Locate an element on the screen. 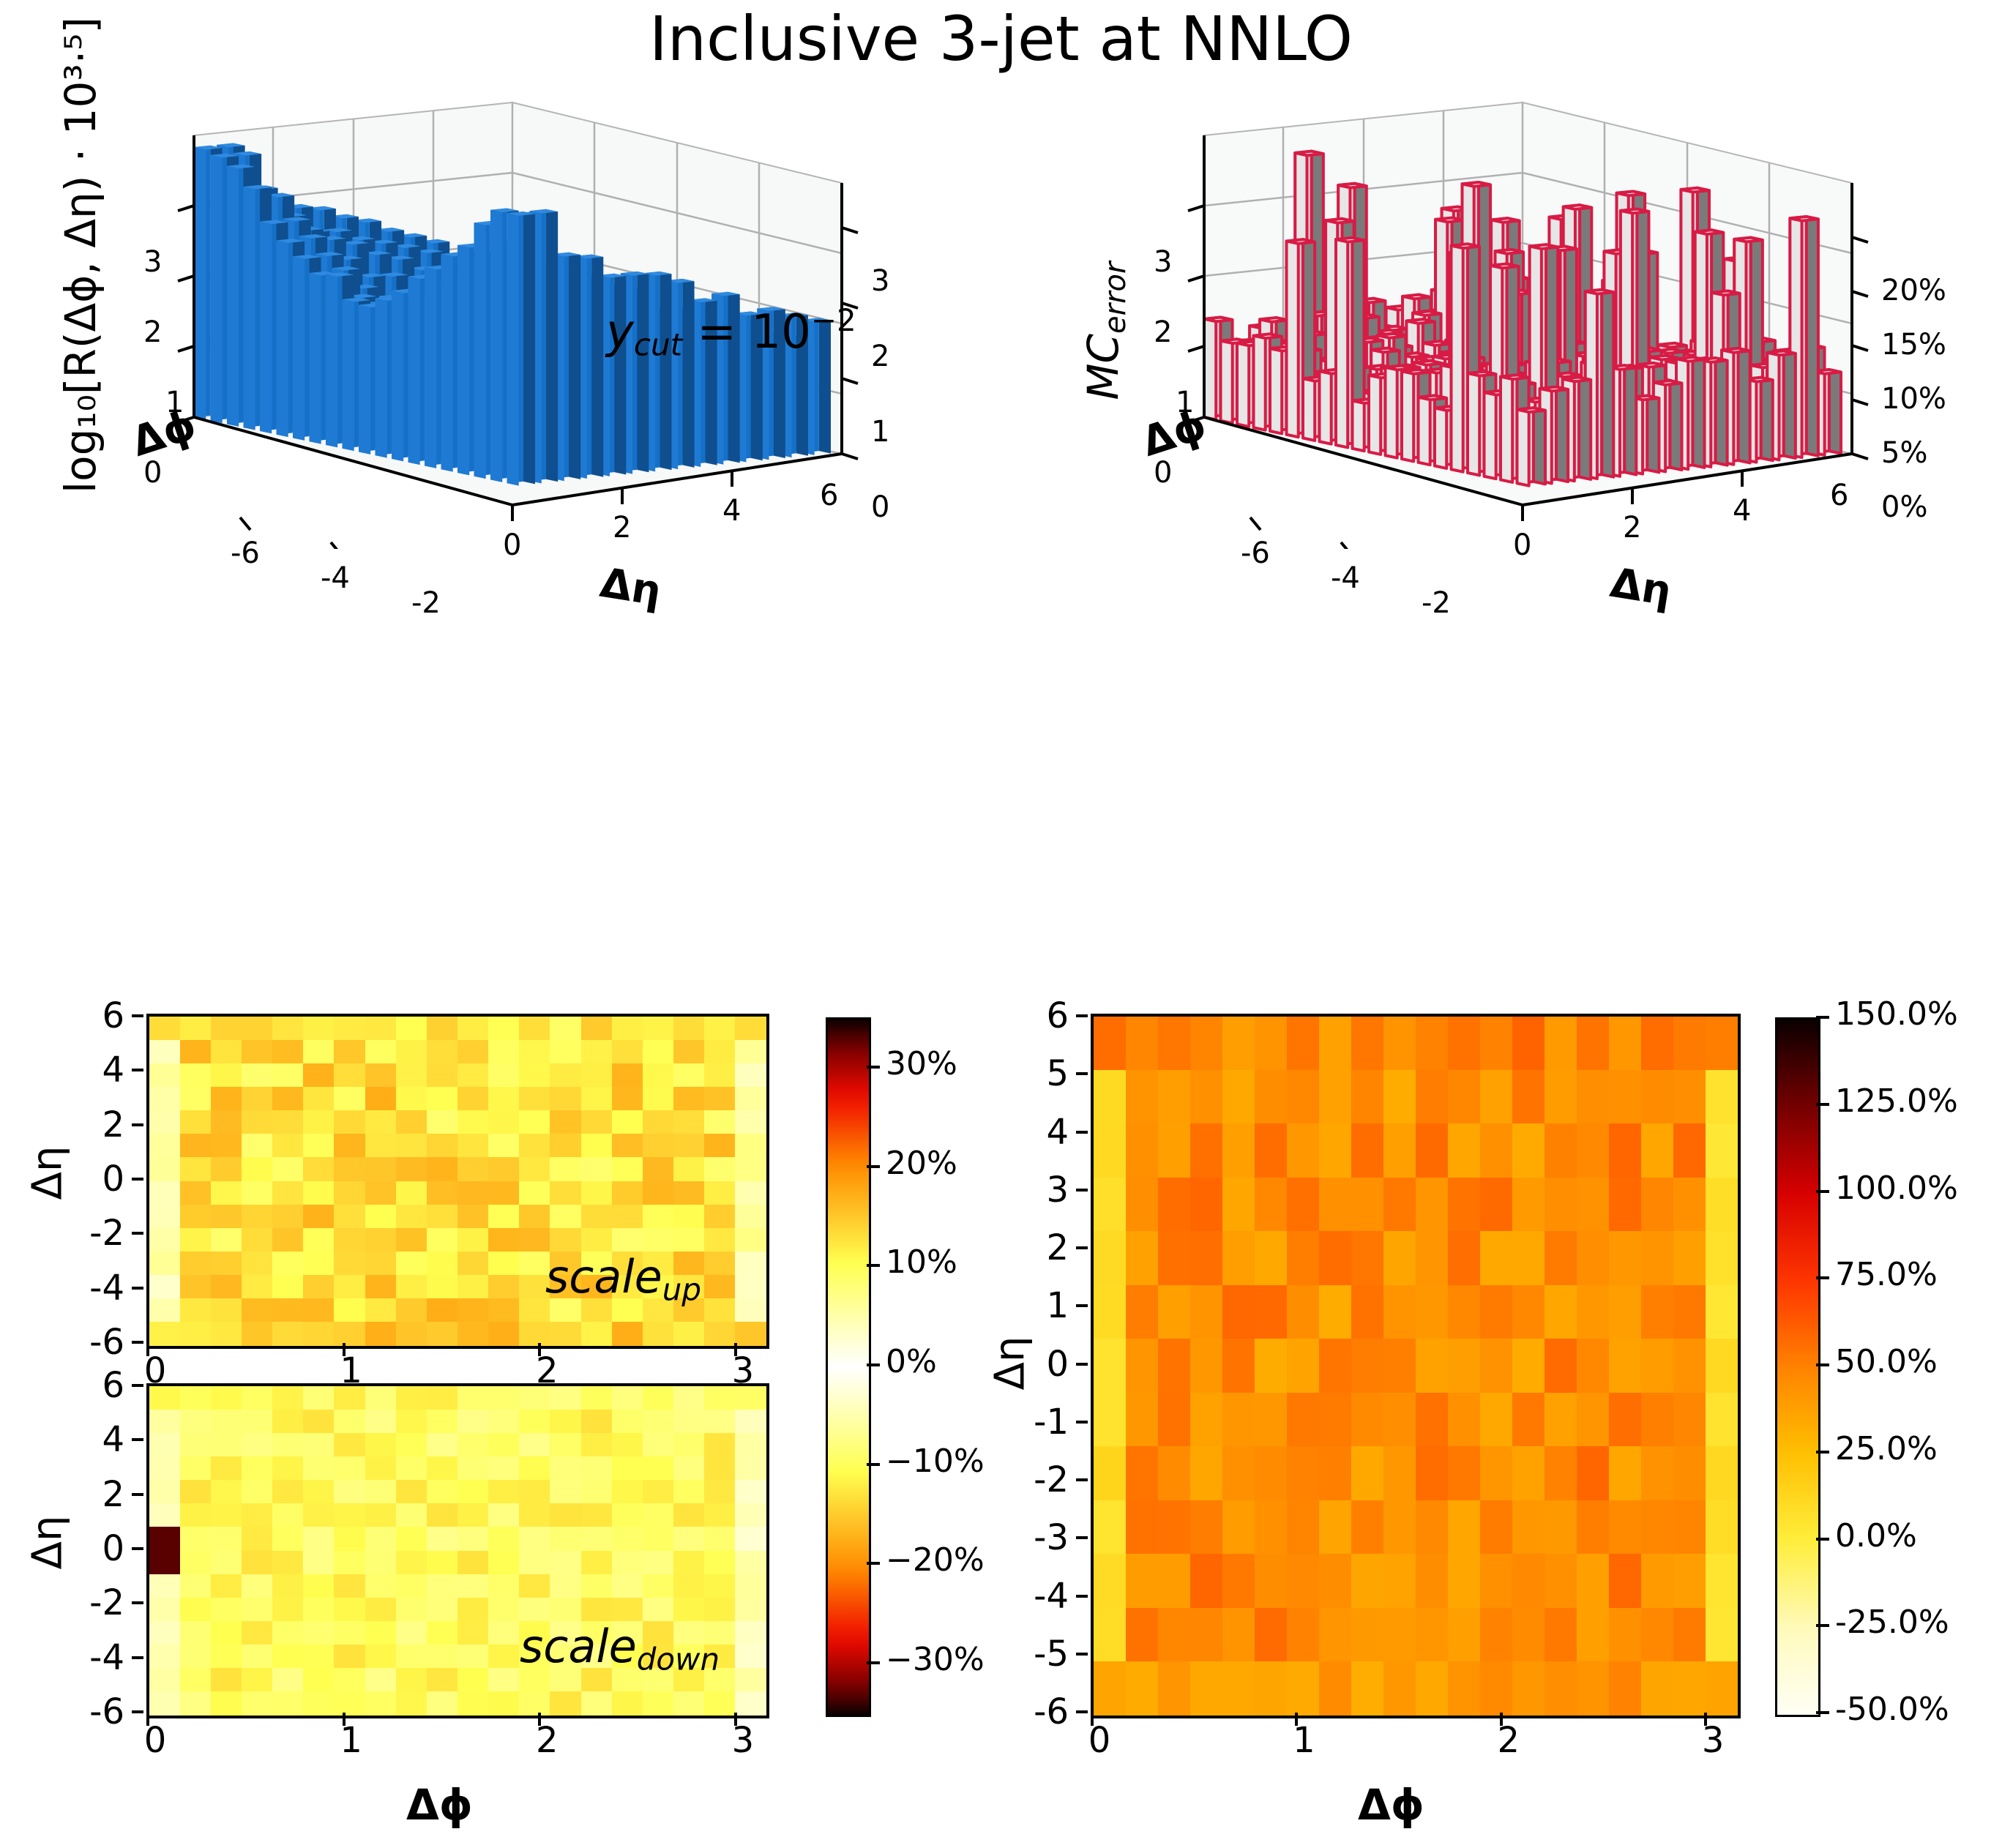  colorbar-nnlo is located at coordinates (1798, 1367).